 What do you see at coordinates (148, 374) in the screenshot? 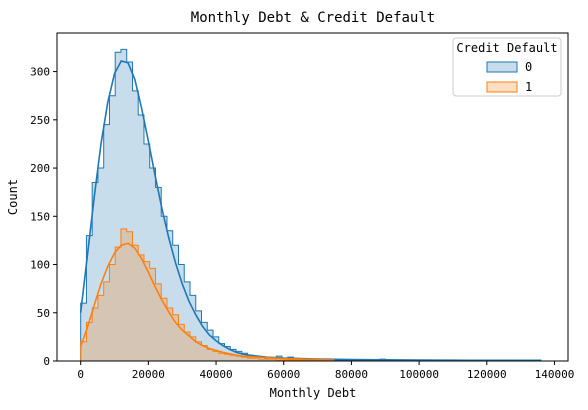
I see `x-tick-label: 20000` at bounding box center [148, 374].